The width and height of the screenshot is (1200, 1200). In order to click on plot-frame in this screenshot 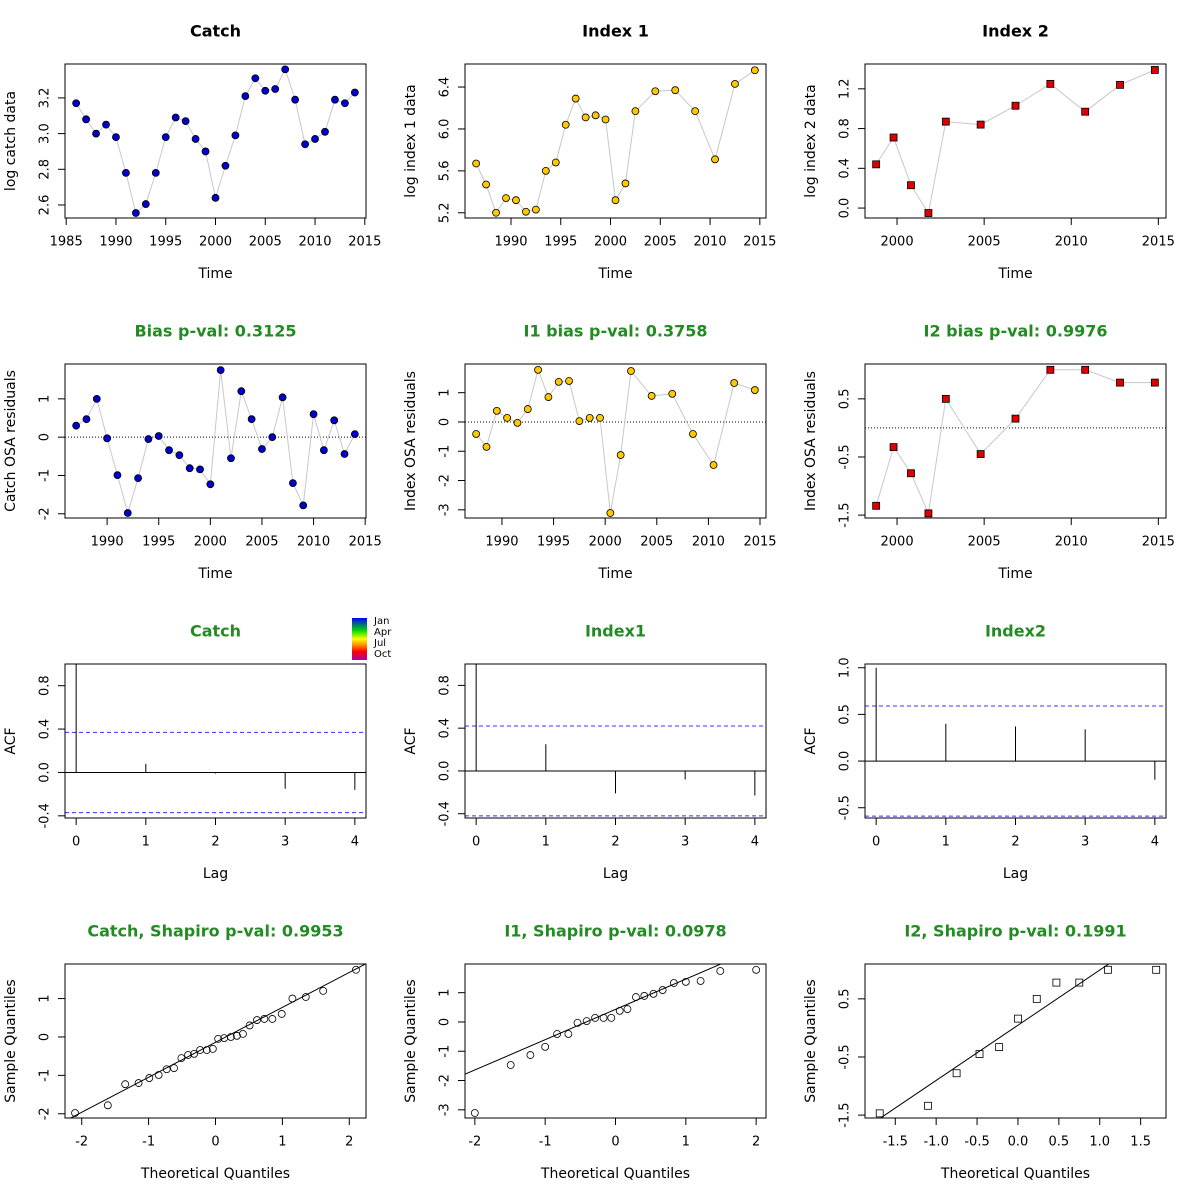, I will do `click(215, 1041)`.